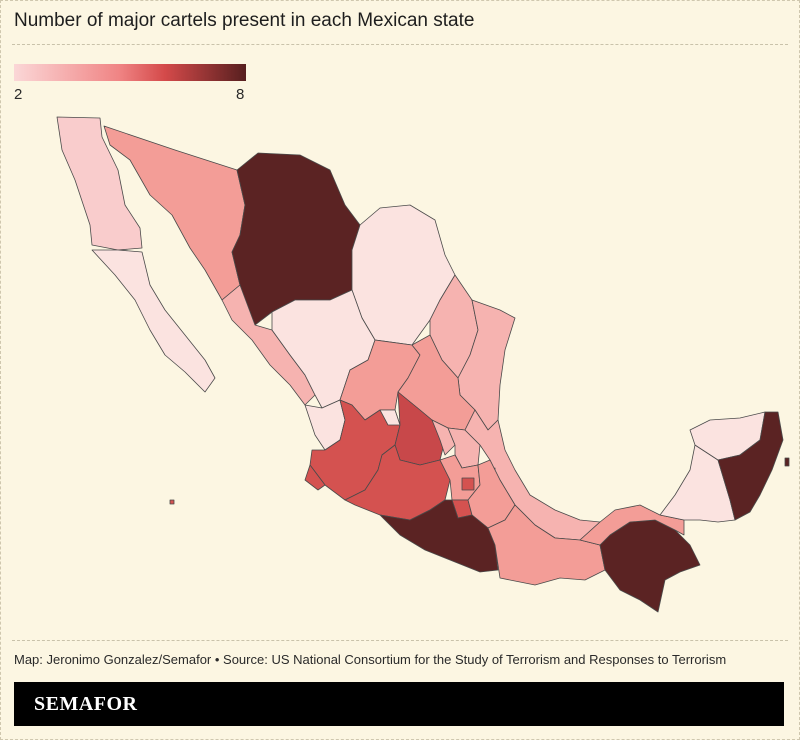  I want to click on state-baja-california-sur, so click(153, 321).